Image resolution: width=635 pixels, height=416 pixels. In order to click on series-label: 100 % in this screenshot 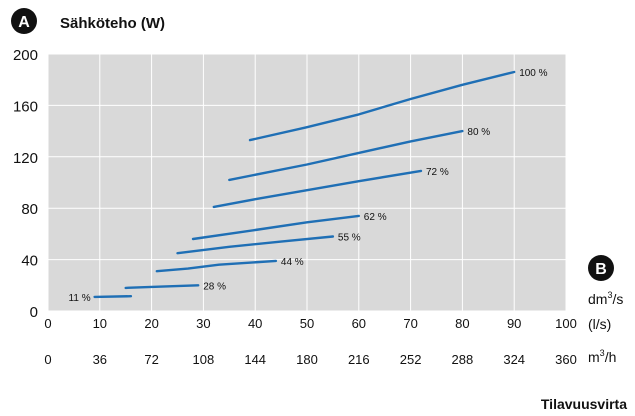, I will do `click(533, 73)`.